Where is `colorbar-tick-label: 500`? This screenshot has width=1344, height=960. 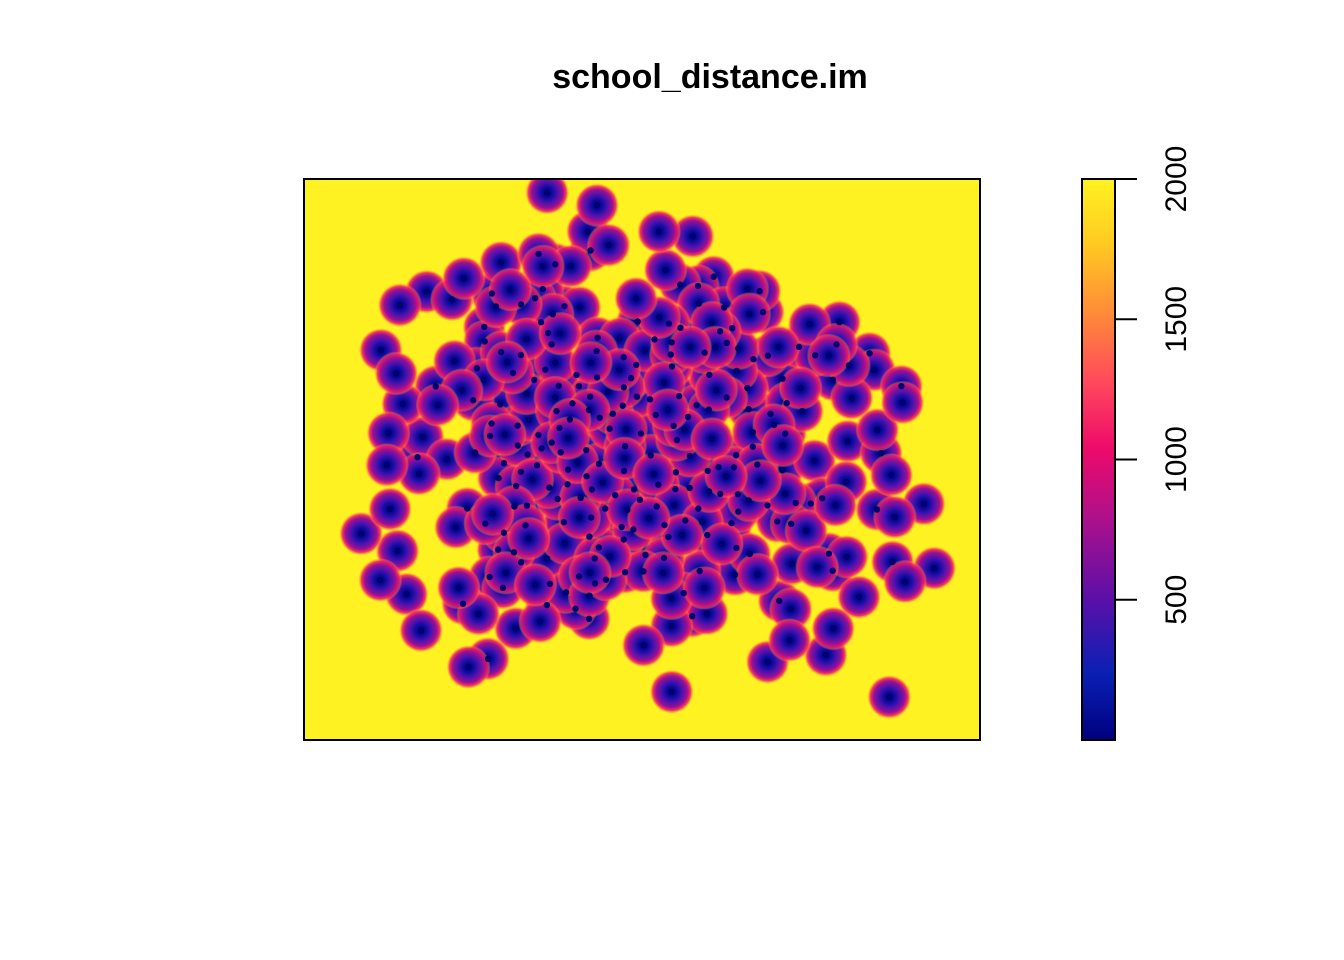
colorbar-tick-label: 500 is located at coordinates (1176, 600).